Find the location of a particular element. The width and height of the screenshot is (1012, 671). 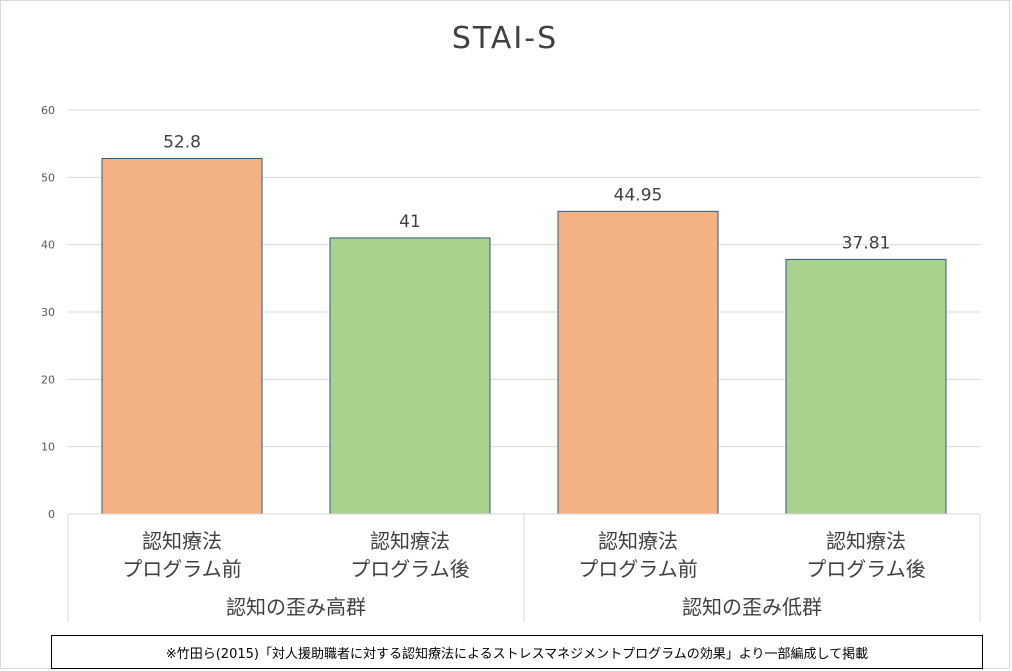

chart-title: STAI-S is located at coordinates (505, 38).